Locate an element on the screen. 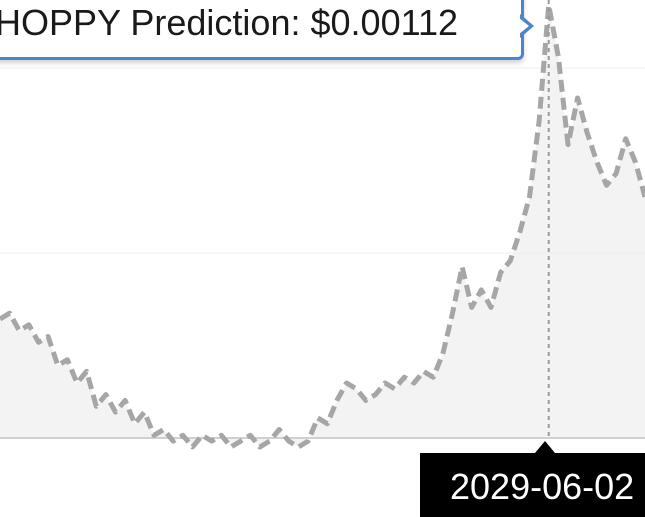  tooltip-text: HOPPY Prediction: $0.00112 is located at coordinates (229, 23).